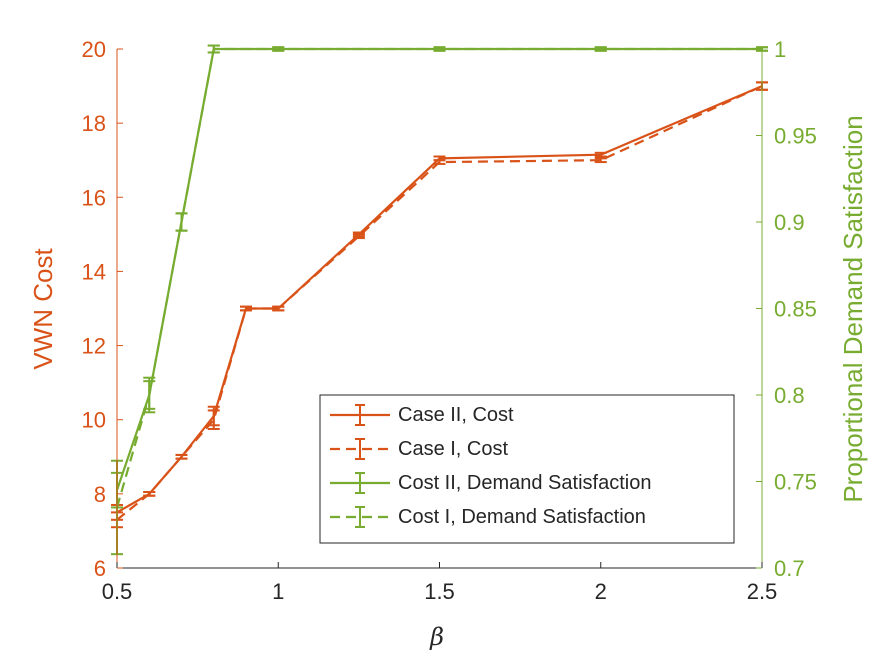 The height and width of the screenshot is (656, 875). I want to click on legend-item-1: Case I, Cost, so click(419, 449).